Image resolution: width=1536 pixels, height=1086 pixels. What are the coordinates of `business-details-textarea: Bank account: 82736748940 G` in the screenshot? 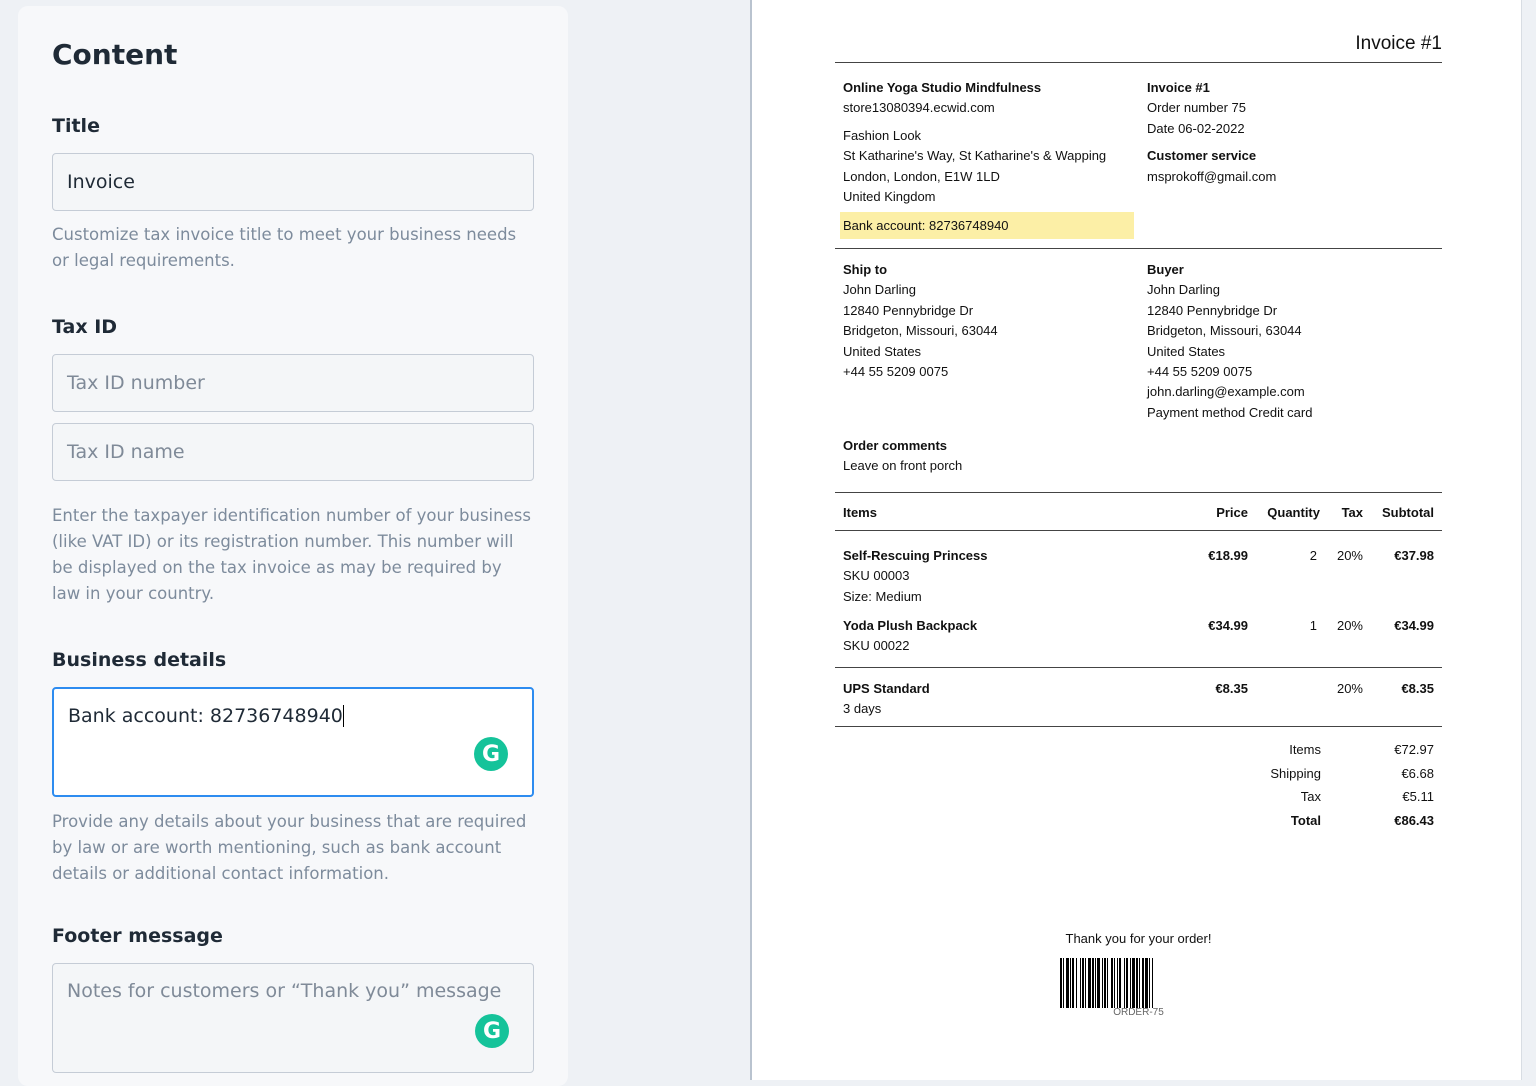 It's located at (293, 742).